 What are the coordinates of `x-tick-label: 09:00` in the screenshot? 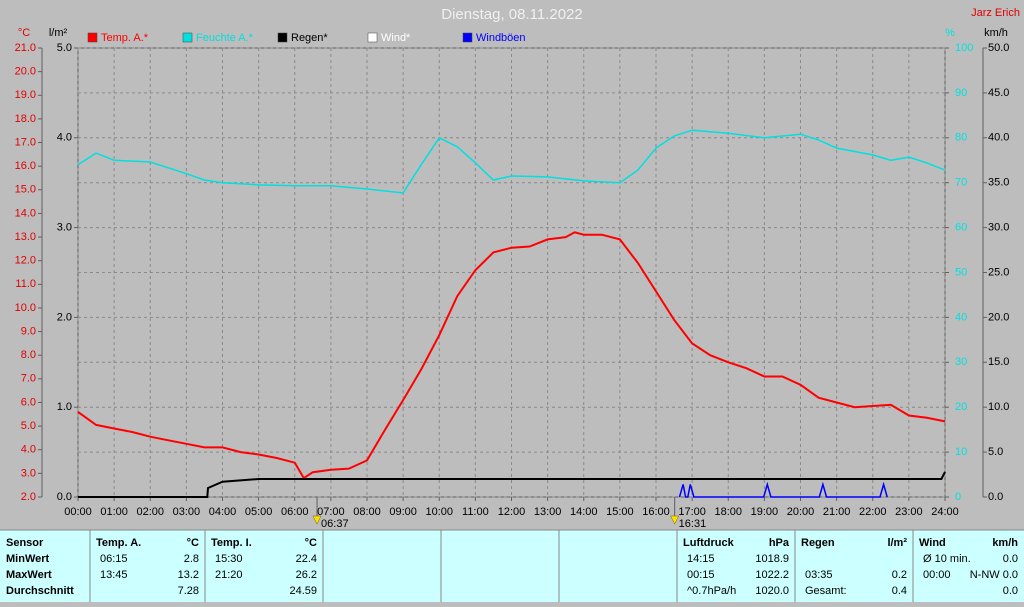 It's located at (403, 512).